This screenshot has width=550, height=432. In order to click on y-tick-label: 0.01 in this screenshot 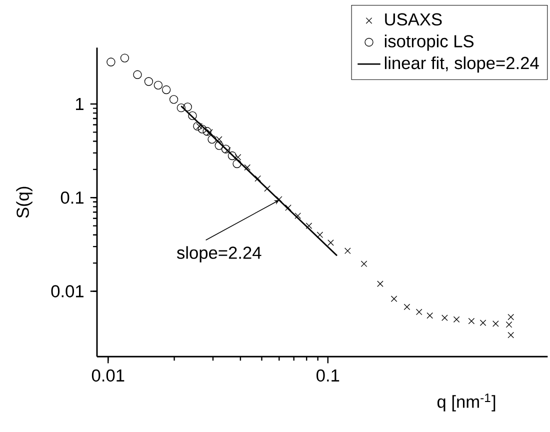, I will do `click(67, 291)`.